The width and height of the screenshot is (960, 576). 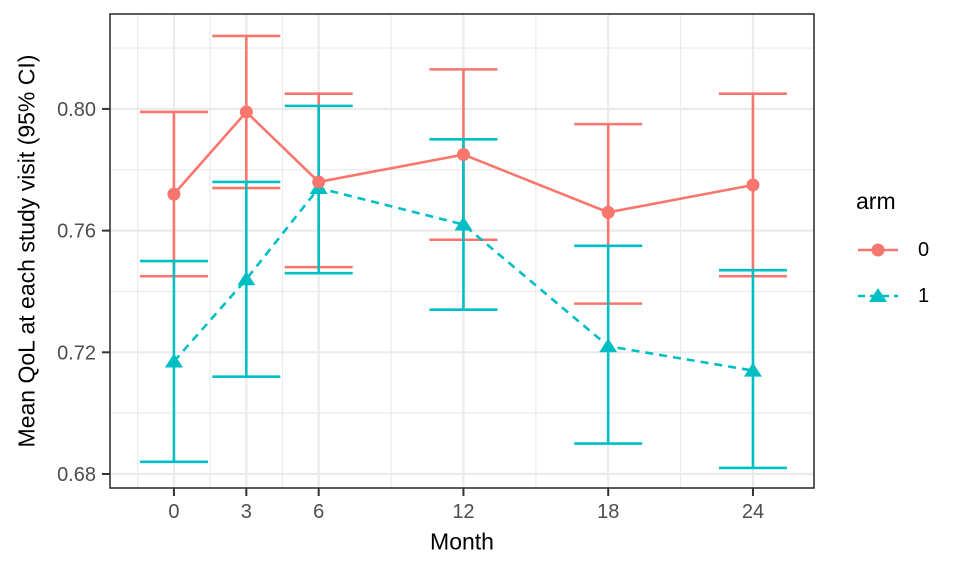 I want to click on x-tick-label: 24, so click(x=753, y=512).